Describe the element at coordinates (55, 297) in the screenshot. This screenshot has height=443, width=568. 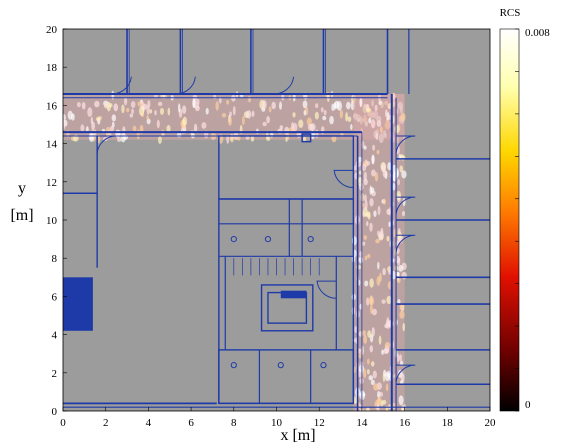
I see `y-tick-label: 6` at that location.